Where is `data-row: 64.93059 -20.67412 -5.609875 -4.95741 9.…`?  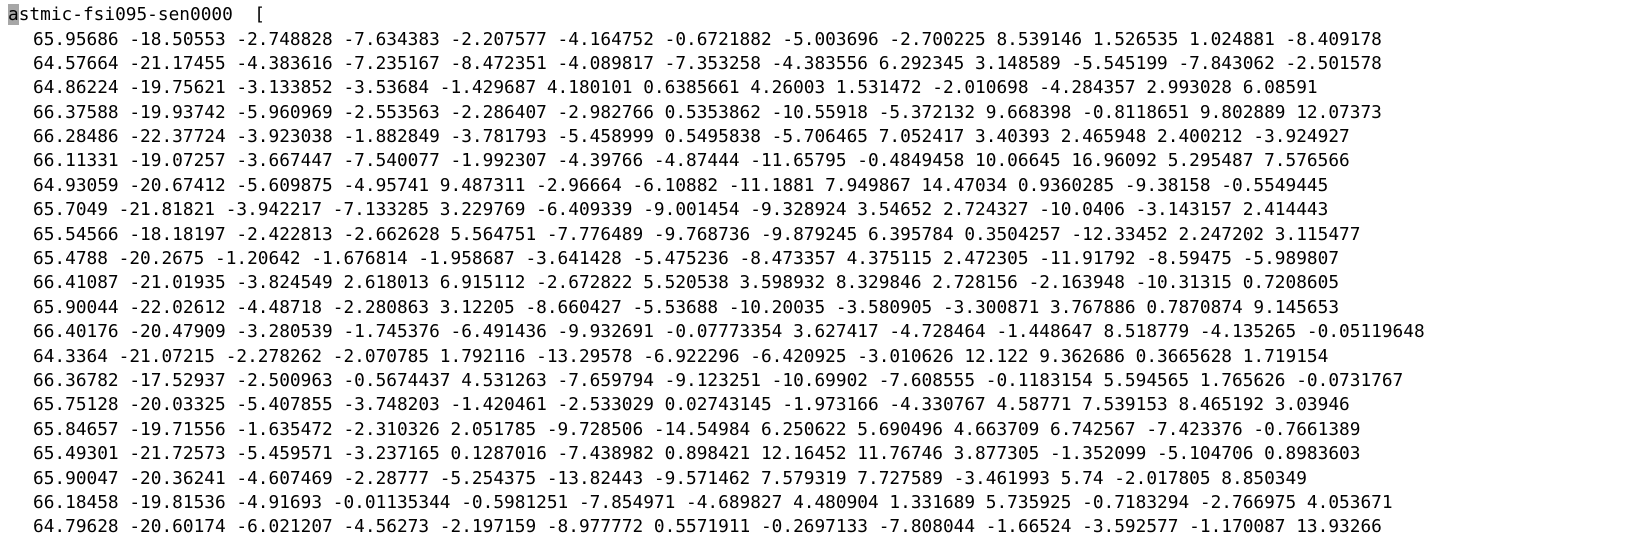
data-row: 64.93059 -20.67412 -5.609875 -4.95741 9.… is located at coordinates (681, 185).